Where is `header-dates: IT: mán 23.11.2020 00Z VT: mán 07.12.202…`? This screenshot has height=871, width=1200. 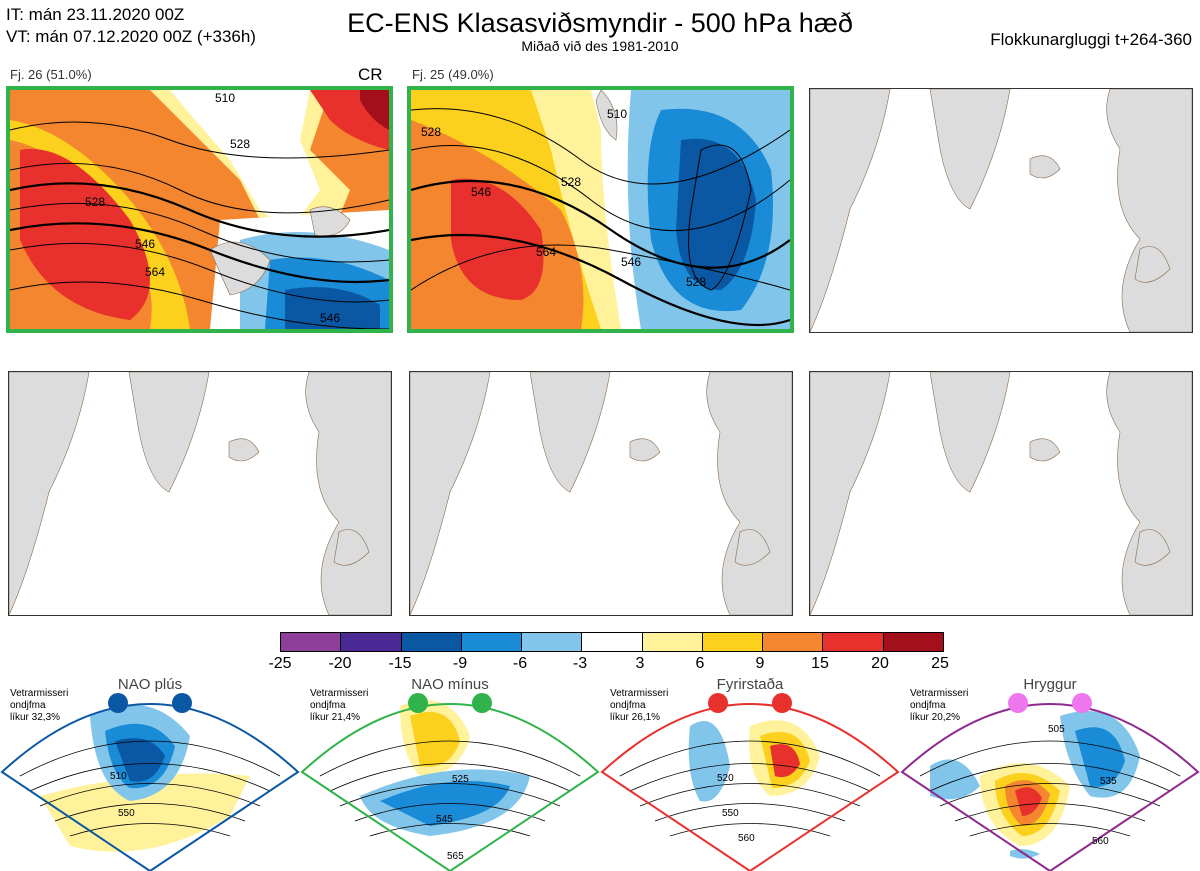
header-dates: IT: mán 23.11.2020 00Z VT: mán 07.12.202… is located at coordinates (131, 26).